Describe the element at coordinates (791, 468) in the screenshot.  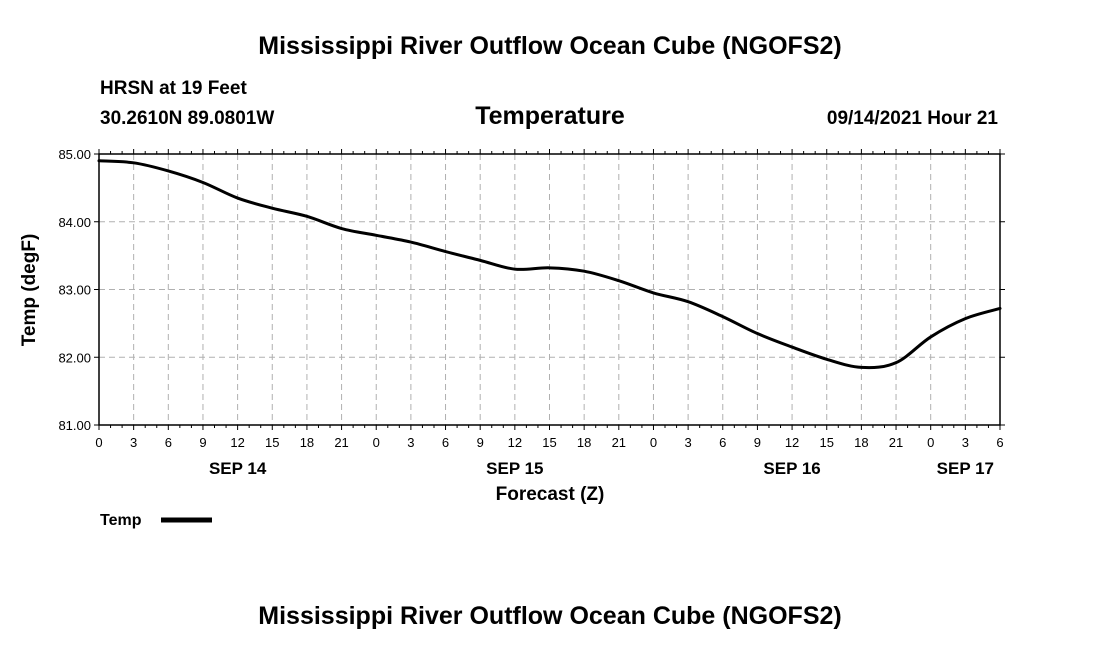
I see `x-day-label: SEP 16` at that location.